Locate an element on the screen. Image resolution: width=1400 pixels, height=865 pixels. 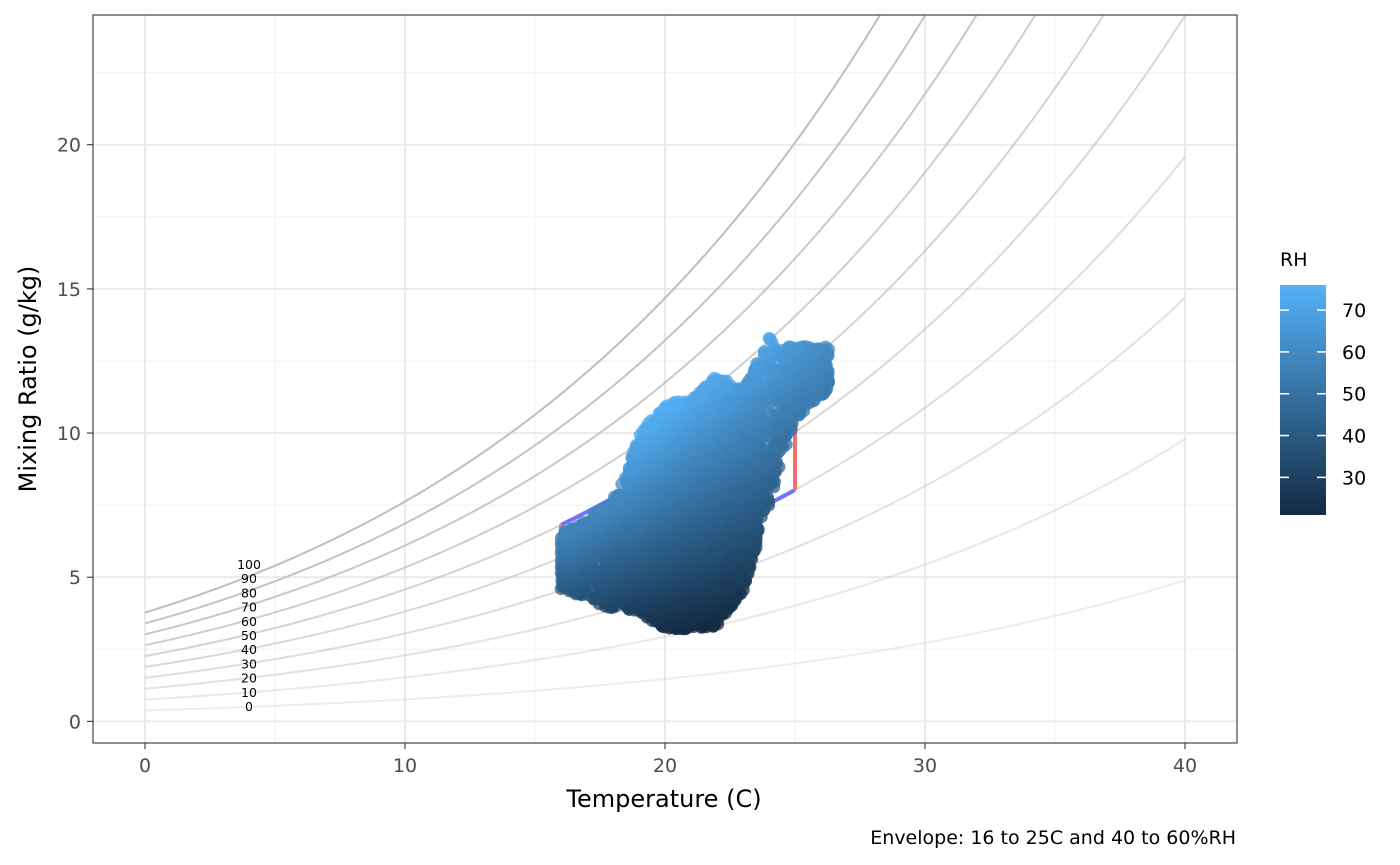
x-axis-ticks: 0 10 20 30 40 is located at coordinates (668, 760).